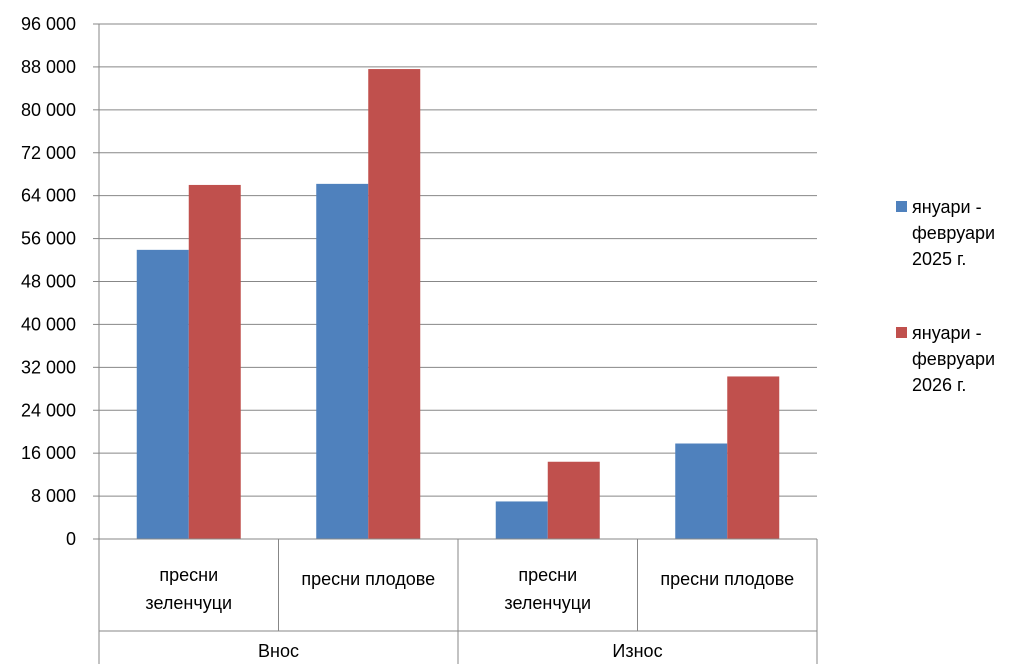  What do you see at coordinates (573, 500) in the screenshot?
I see `bar-series2-cat3` at bounding box center [573, 500].